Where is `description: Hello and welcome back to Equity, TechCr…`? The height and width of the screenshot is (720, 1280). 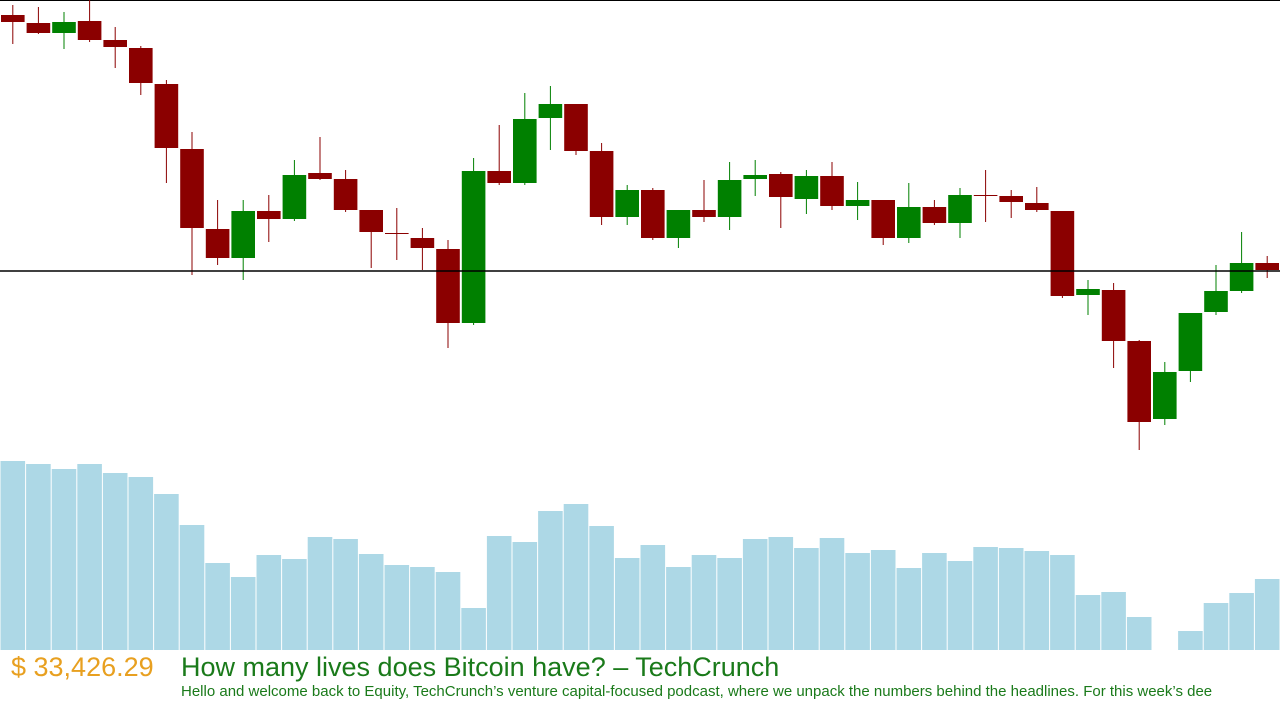
description: Hello and welcome back to Equity, TechCr… is located at coordinates (697, 691).